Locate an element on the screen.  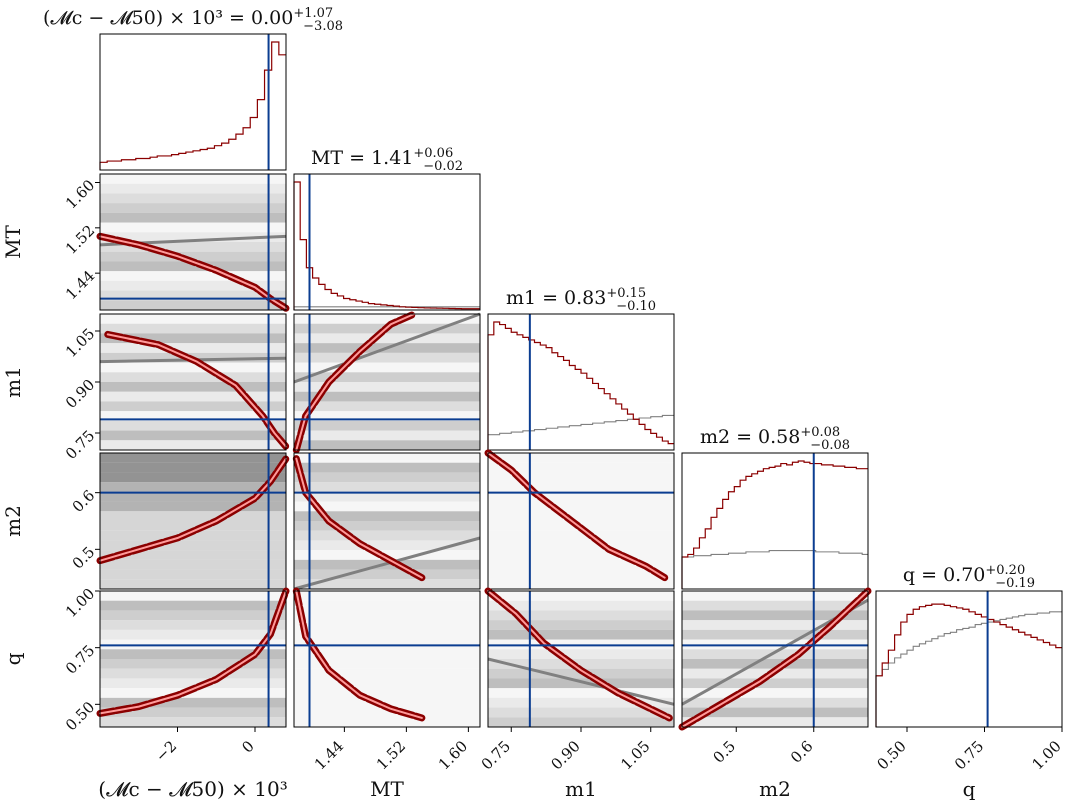
panel-m2-m1 is located at coordinates (579, 519).